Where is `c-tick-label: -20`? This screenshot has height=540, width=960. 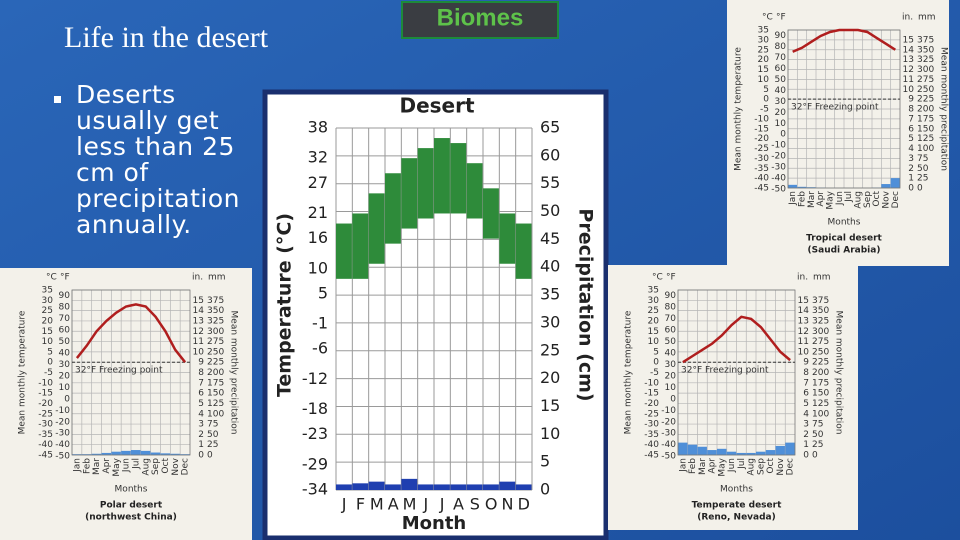 c-tick-label: -20 is located at coordinates (761, 139).